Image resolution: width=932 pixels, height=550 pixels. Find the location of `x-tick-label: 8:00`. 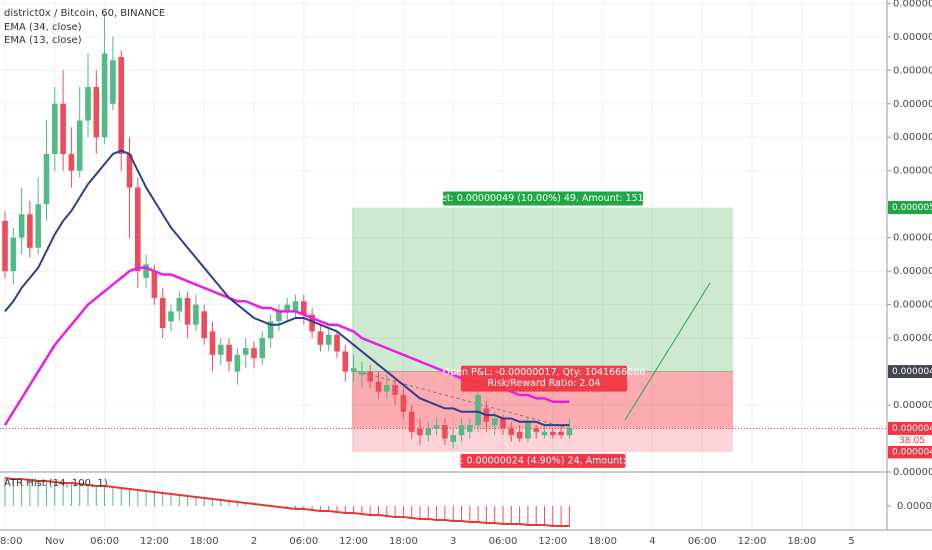

x-tick-label: 8:00 is located at coordinates (11, 541).